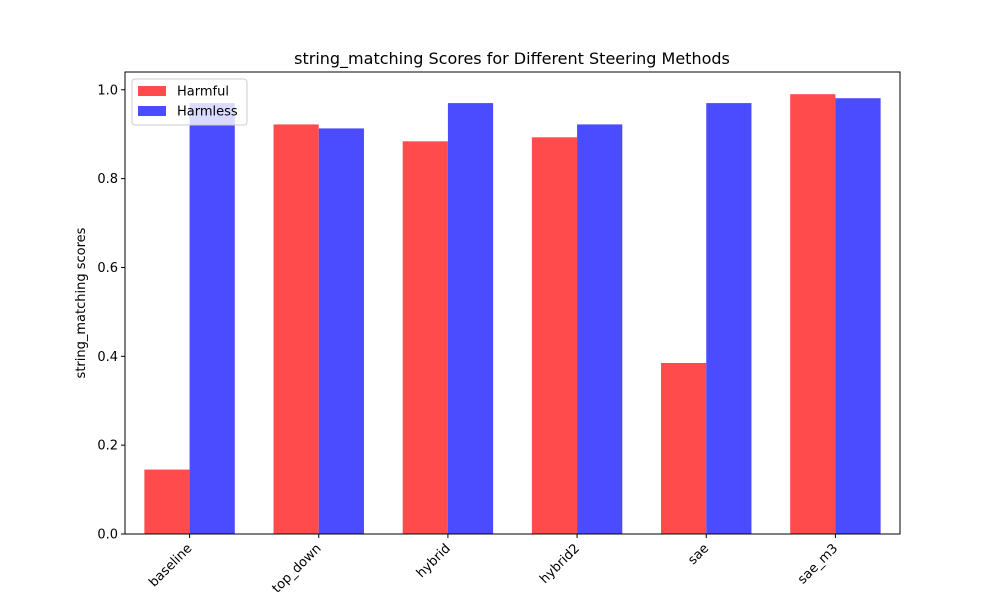 Image resolution: width=1000 pixels, height=600 pixels. Describe the element at coordinates (81, 302) in the screenshot. I see `y-axis-label: string_matching scores` at that location.